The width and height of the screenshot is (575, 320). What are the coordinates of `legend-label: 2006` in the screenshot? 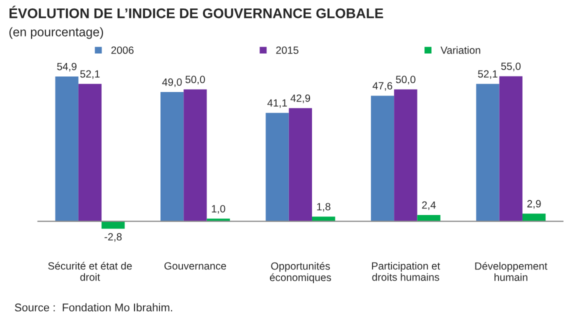 It's located at (122, 50).